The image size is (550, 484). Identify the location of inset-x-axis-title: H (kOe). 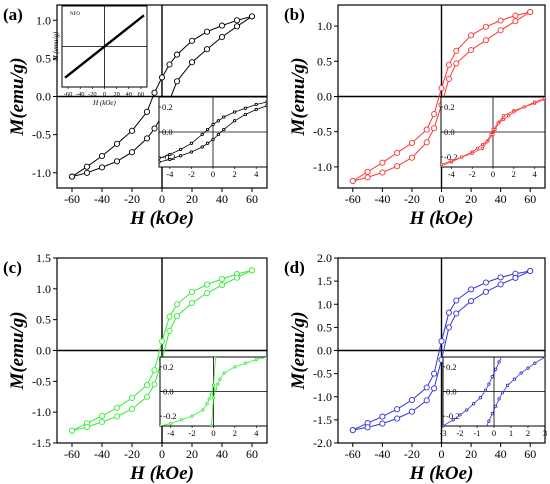
(104, 103).